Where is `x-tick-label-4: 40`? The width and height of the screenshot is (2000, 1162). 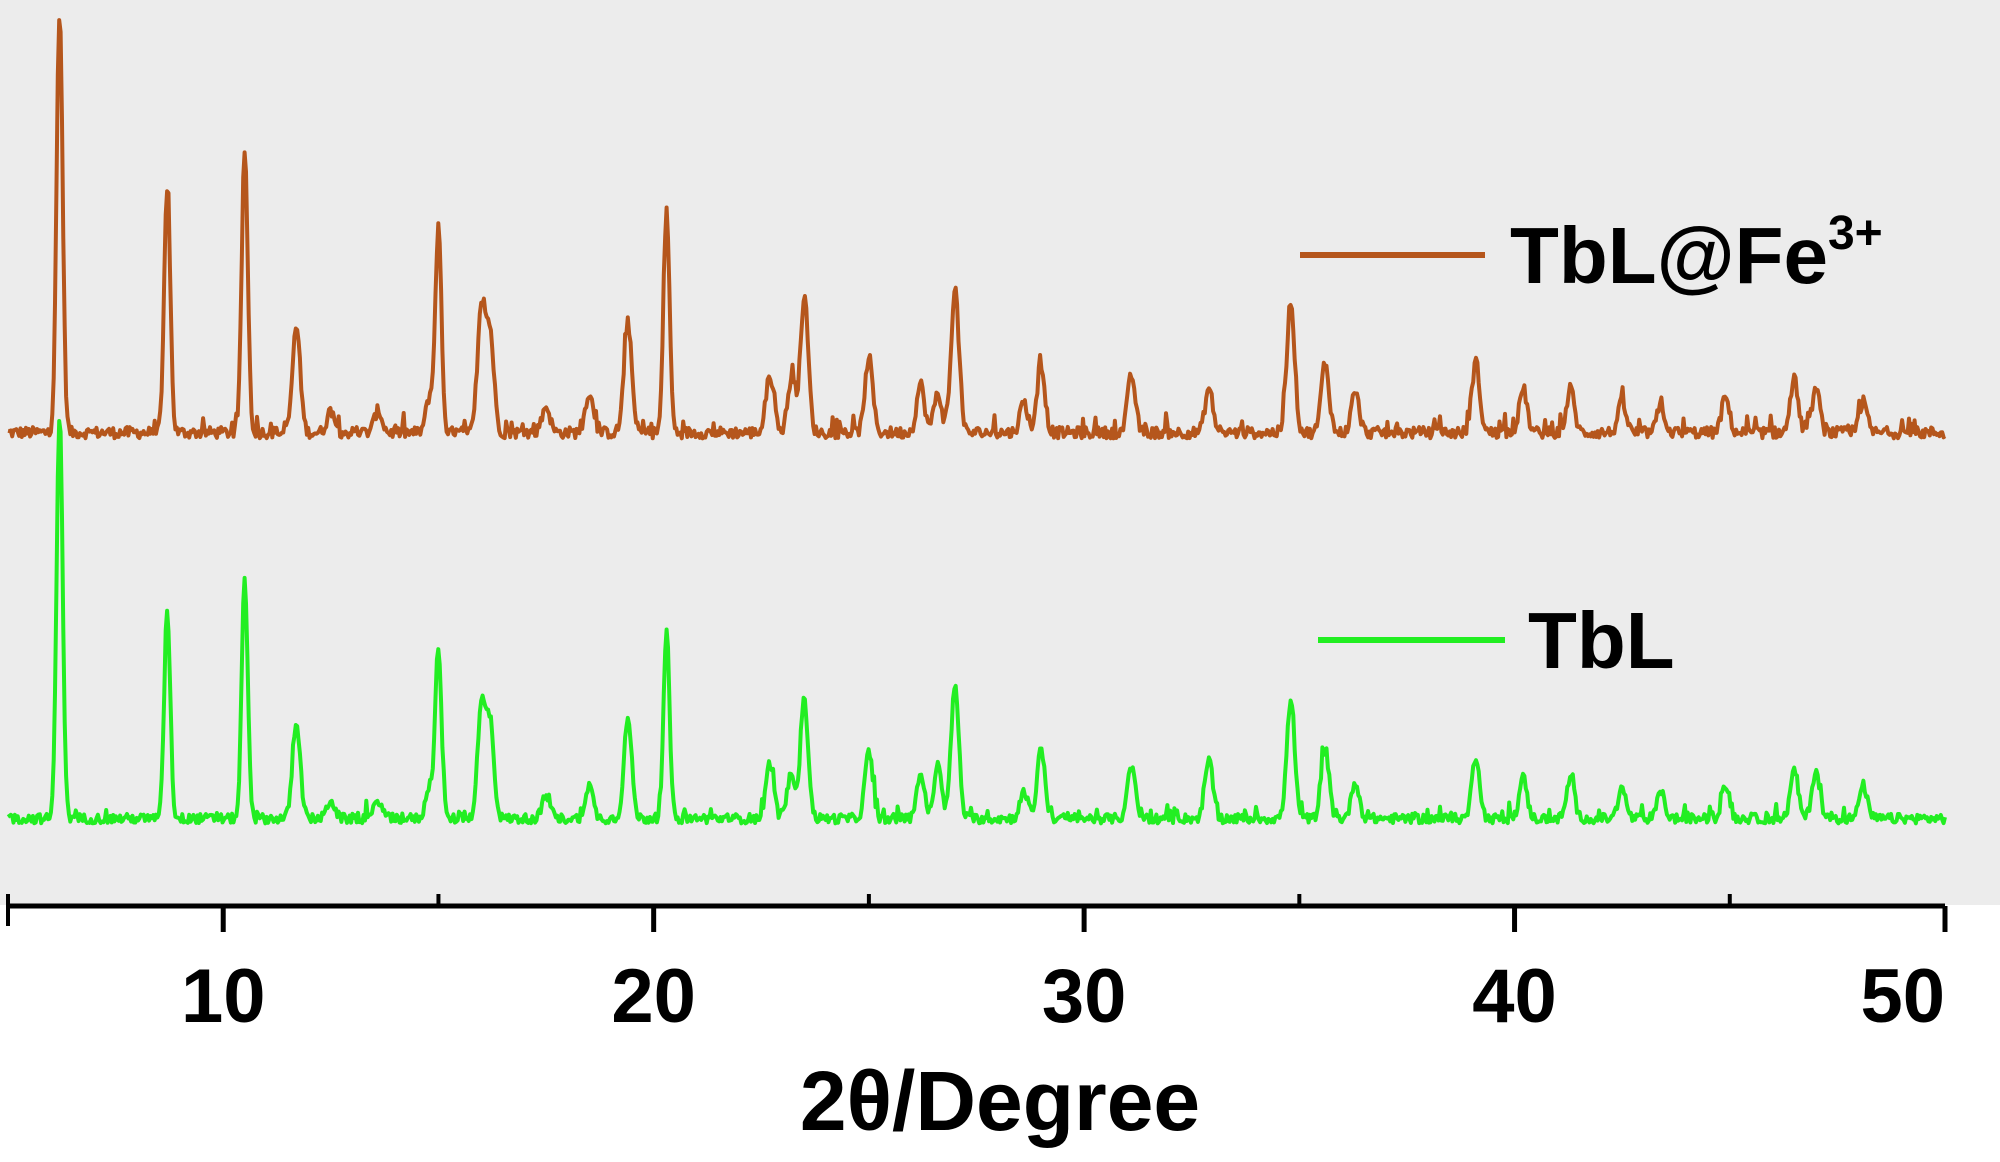
x-tick-label-4: 40 is located at coordinates (1514, 996).